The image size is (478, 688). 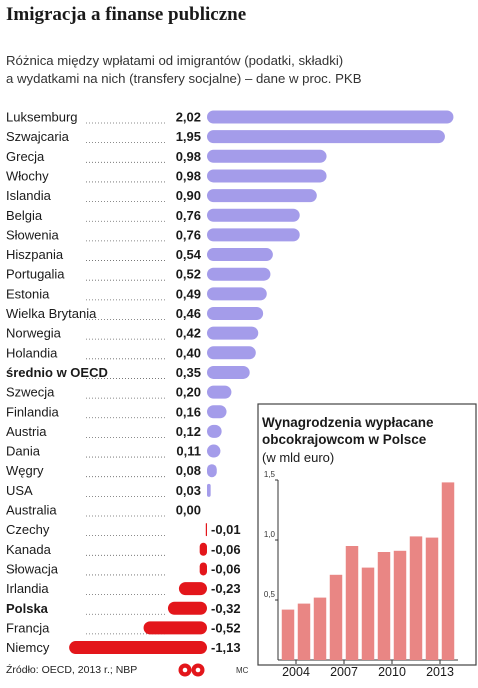 What do you see at coordinates (296, 672) in the screenshot?
I see `inset-x-tick-label: 2004` at bounding box center [296, 672].